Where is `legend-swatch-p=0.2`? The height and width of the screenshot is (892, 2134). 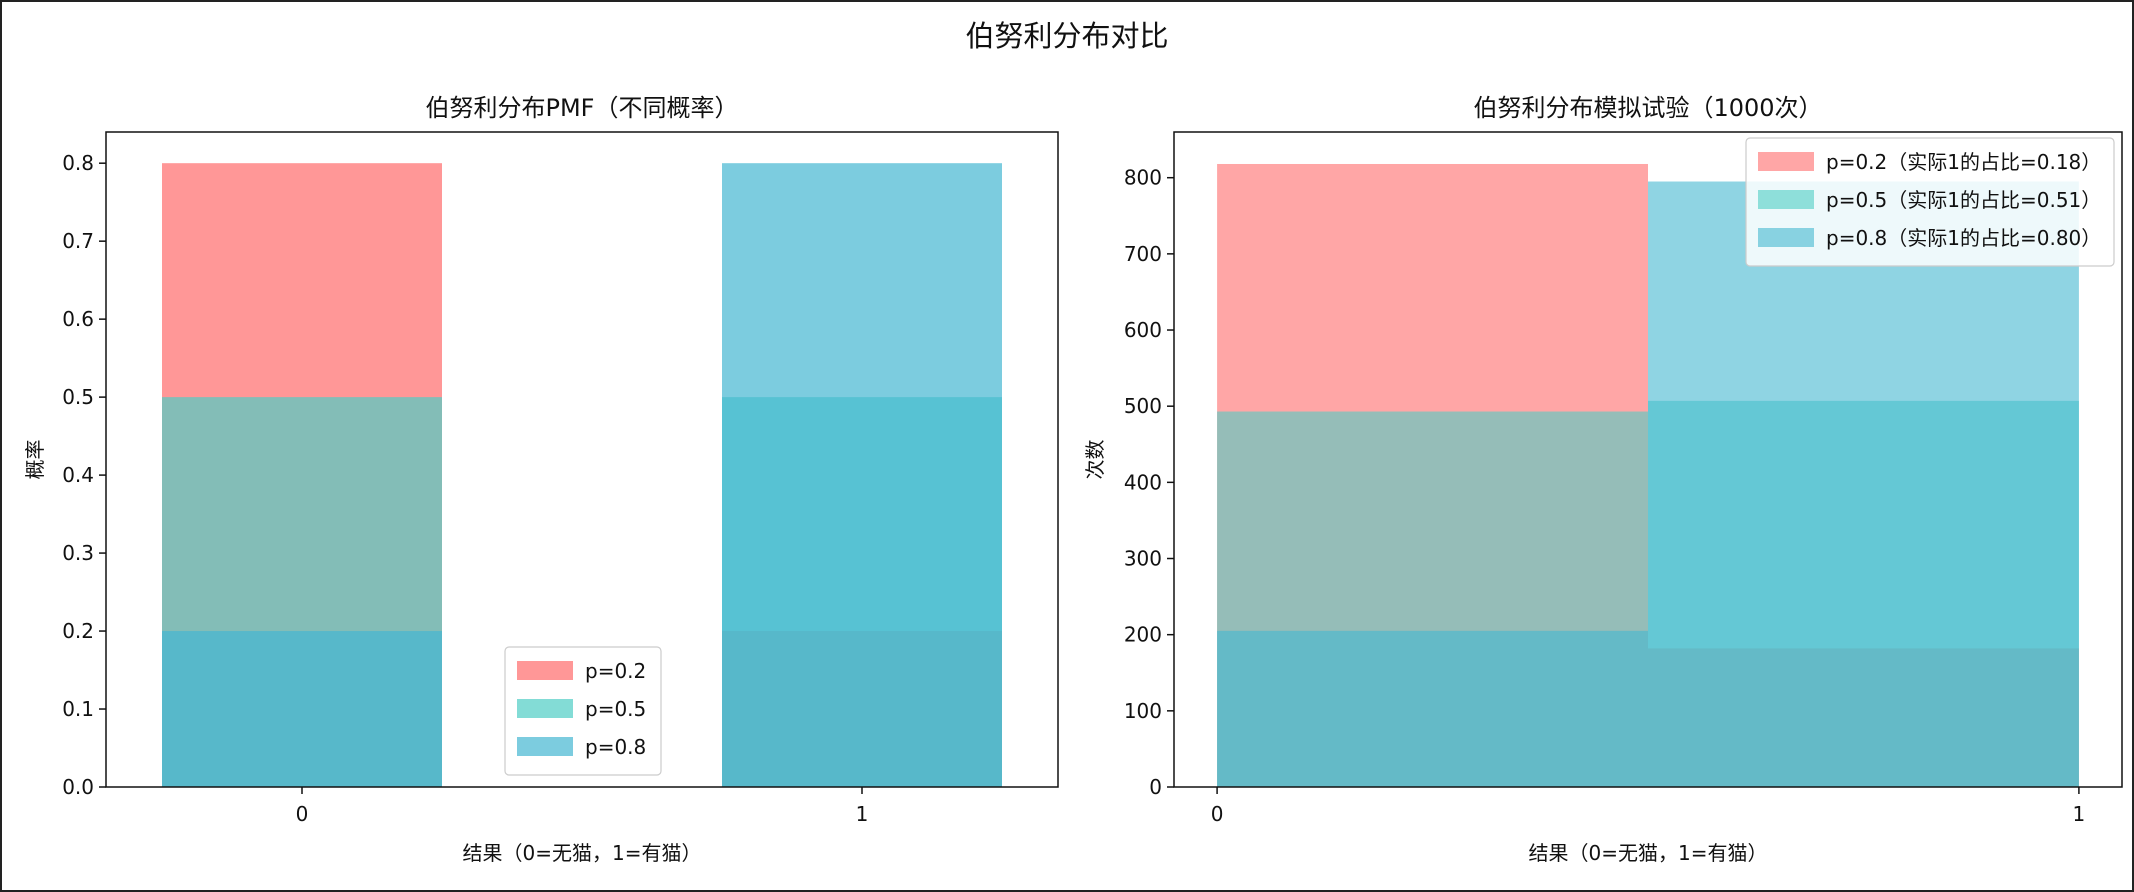
legend-swatch-p=0.2 is located at coordinates (545, 670).